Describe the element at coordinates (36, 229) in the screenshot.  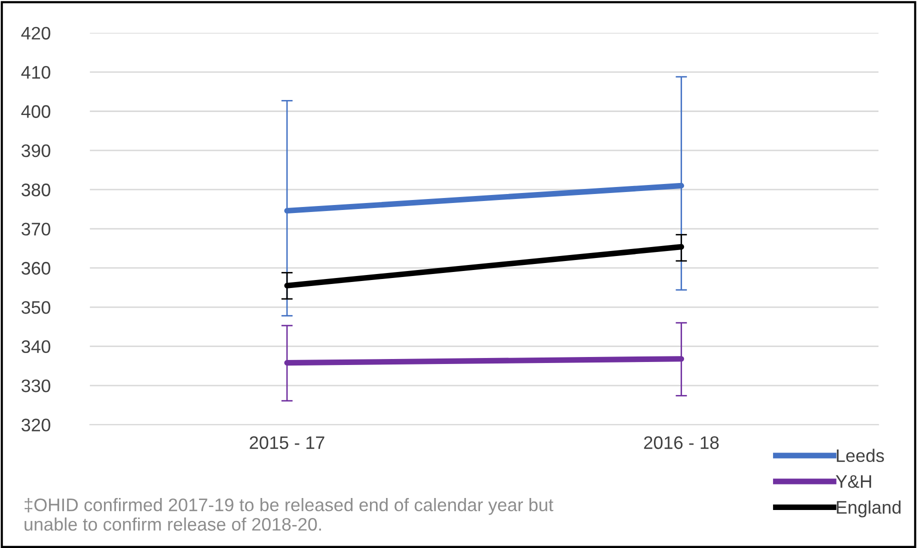
I see `y-tick-label: 370` at that location.